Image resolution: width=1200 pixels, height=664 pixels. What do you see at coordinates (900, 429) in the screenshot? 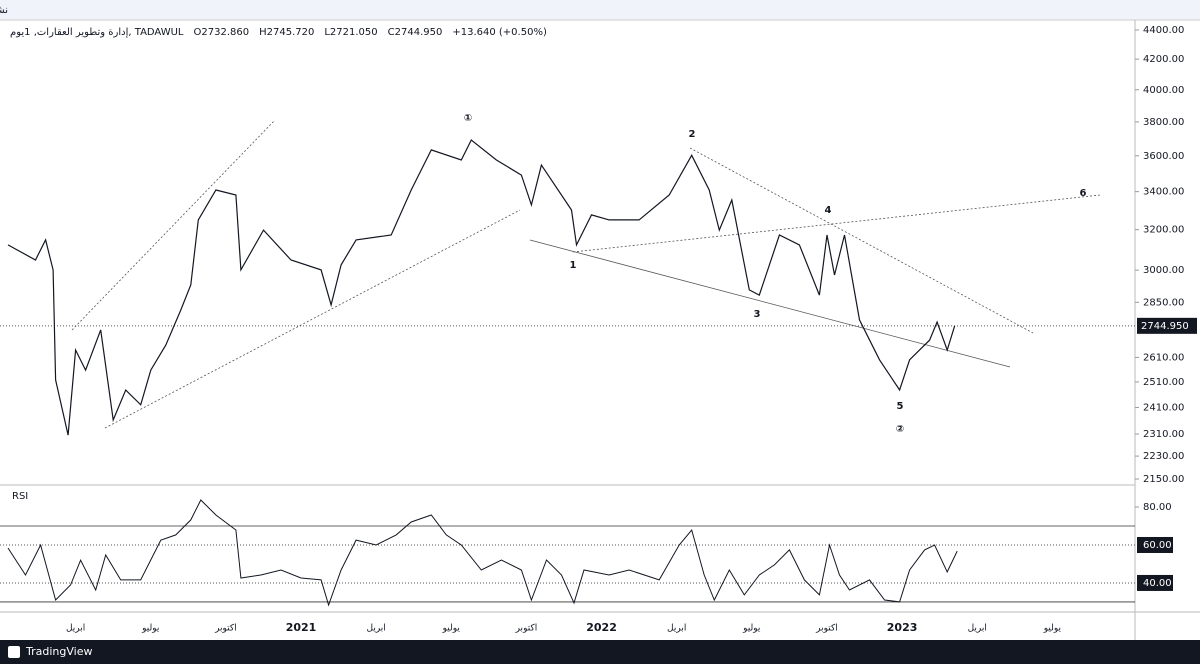
I see `wave-label: ②` at bounding box center [900, 429].